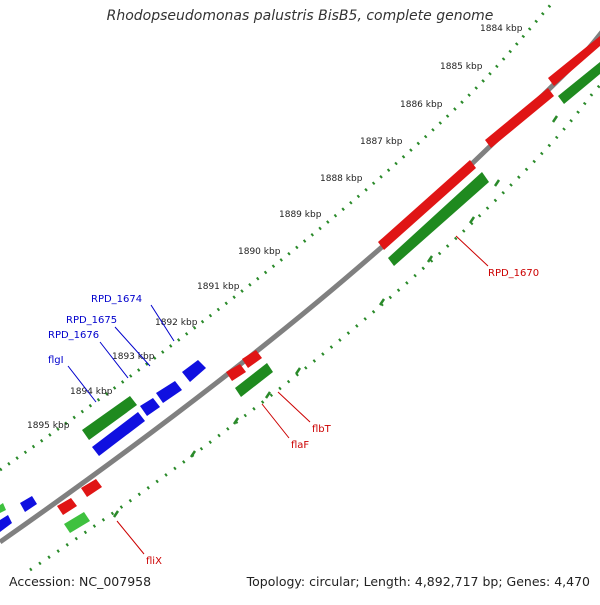 The width and height of the screenshot is (600, 605). I want to click on gene-label: flaF, so click(300, 445).